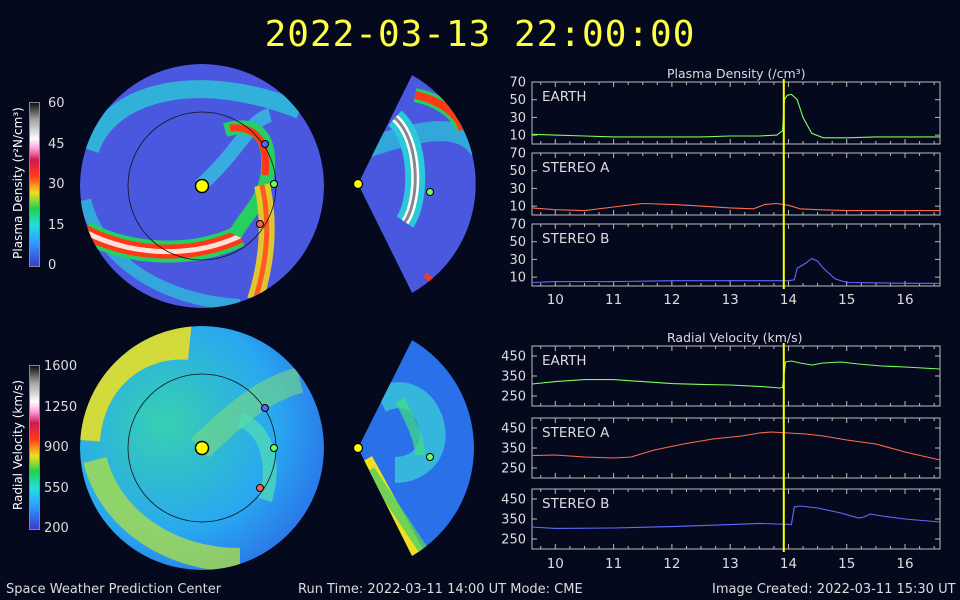 The height and width of the screenshot is (600, 960). I want to click on simulation-timestamp: 2022-03-13 22:00:00, so click(480, 34).